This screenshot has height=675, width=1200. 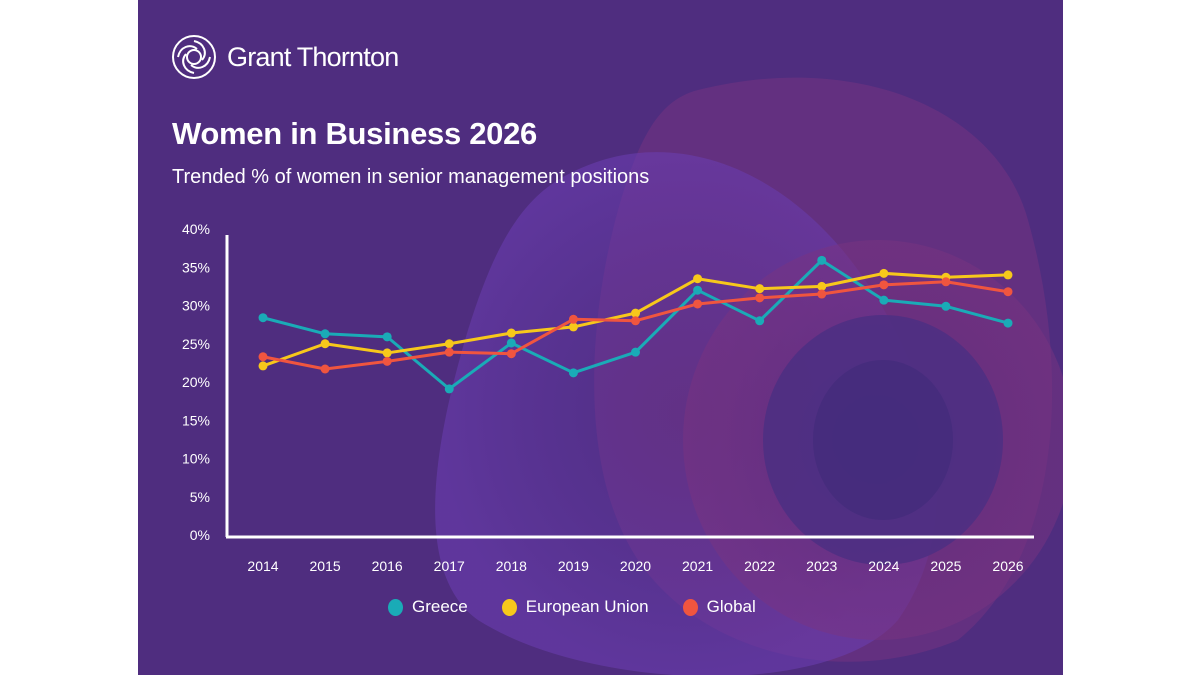 I want to click on brand-logo: Grant Thornton, so click(x=284, y=57).